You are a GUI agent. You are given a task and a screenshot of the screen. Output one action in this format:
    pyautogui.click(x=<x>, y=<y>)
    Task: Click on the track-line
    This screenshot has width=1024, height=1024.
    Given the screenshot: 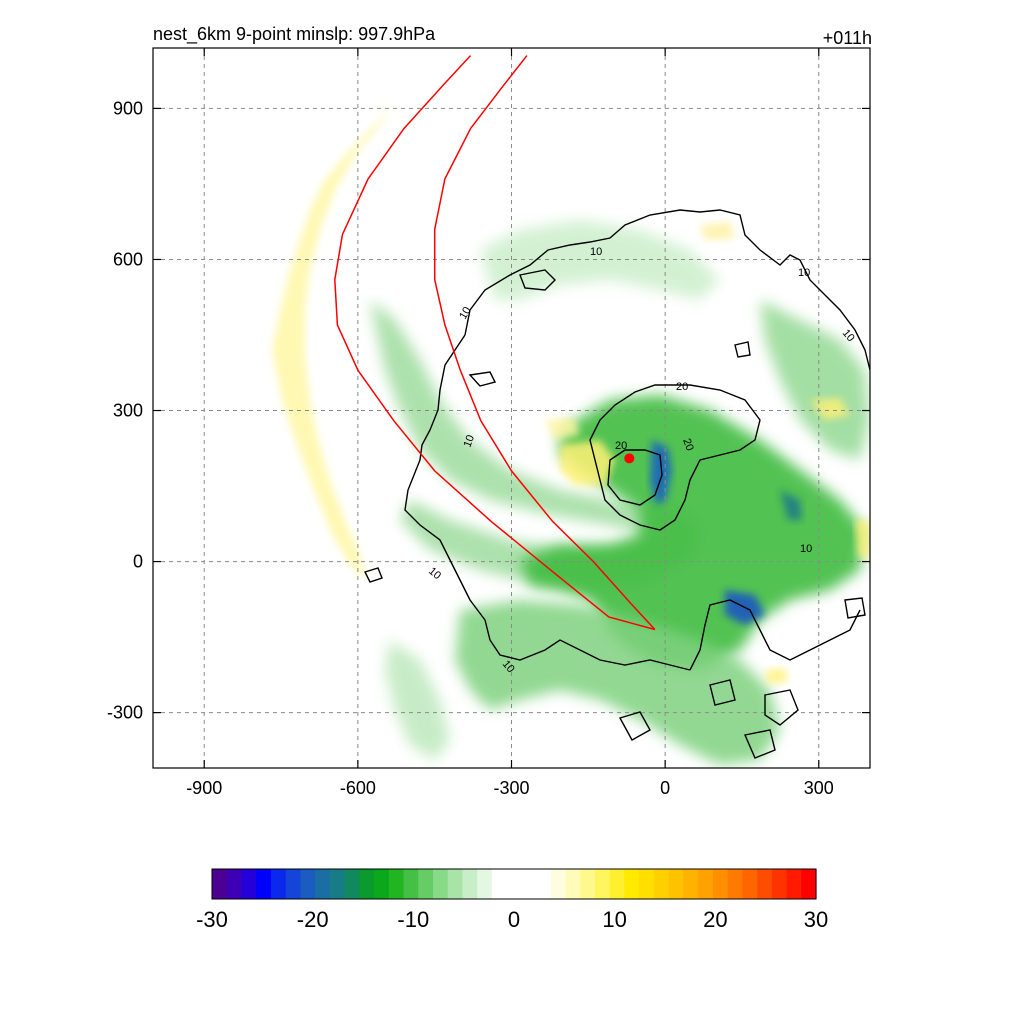 What is the action you would take?
    pyautogui.click(x=544, y=343)
    